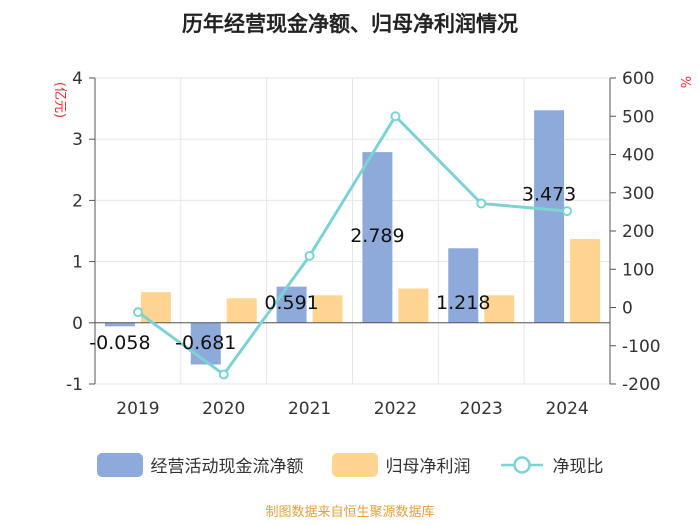 The height and width of the screenshot is (525, 700). I want to click on x-axis-tick-label: 2021, so click(309, 409).